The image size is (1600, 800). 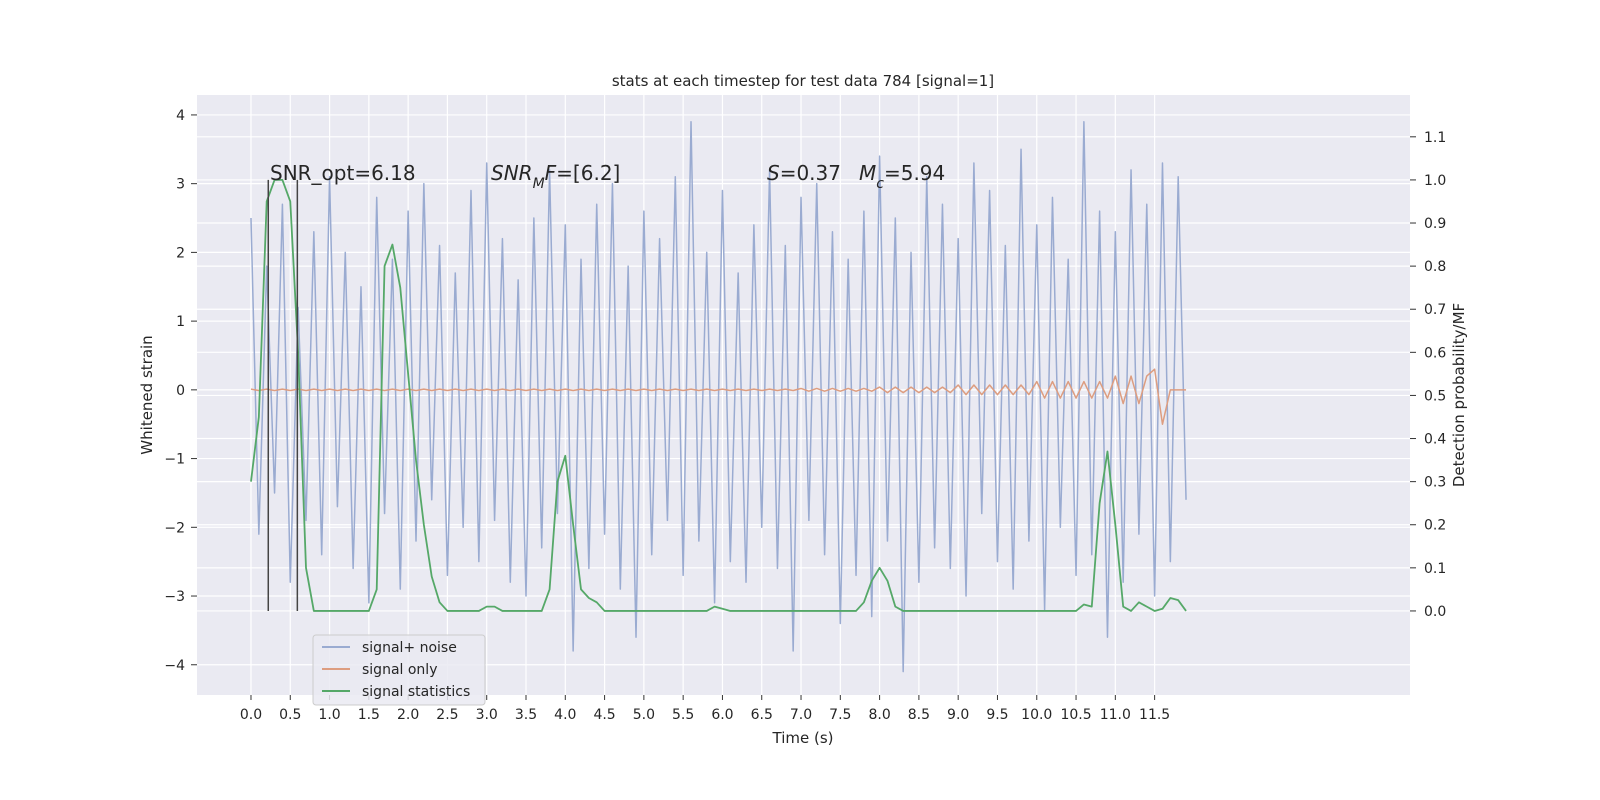 I want to click on x-axis-label: Time (s), so click(x=803, y=738).